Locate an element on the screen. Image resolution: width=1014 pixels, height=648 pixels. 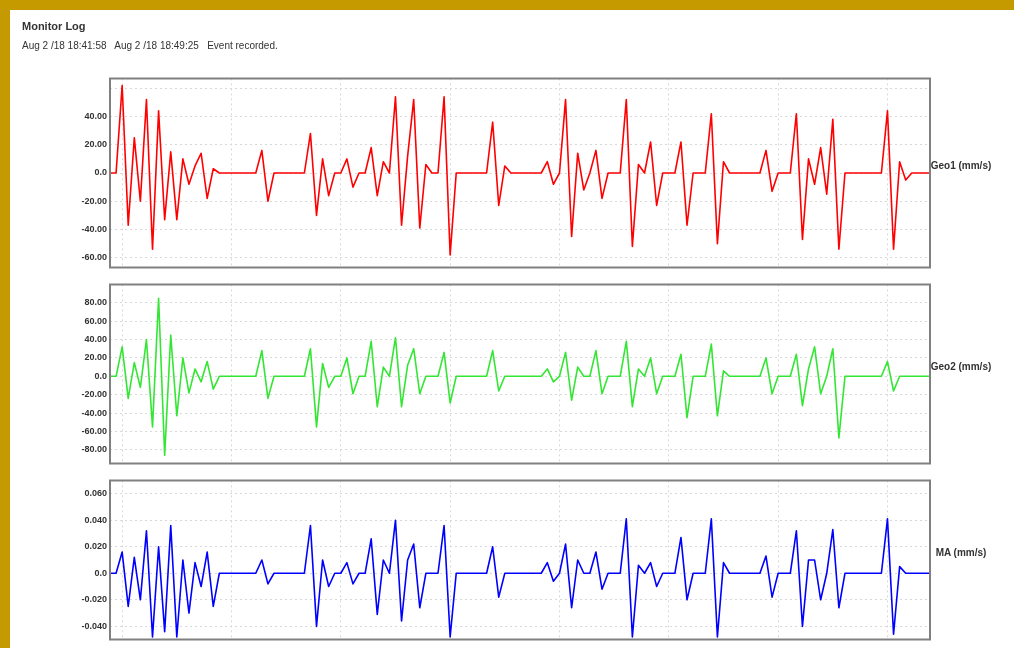
y-tick-label: 80.00 is located at coordinates (95, 302).